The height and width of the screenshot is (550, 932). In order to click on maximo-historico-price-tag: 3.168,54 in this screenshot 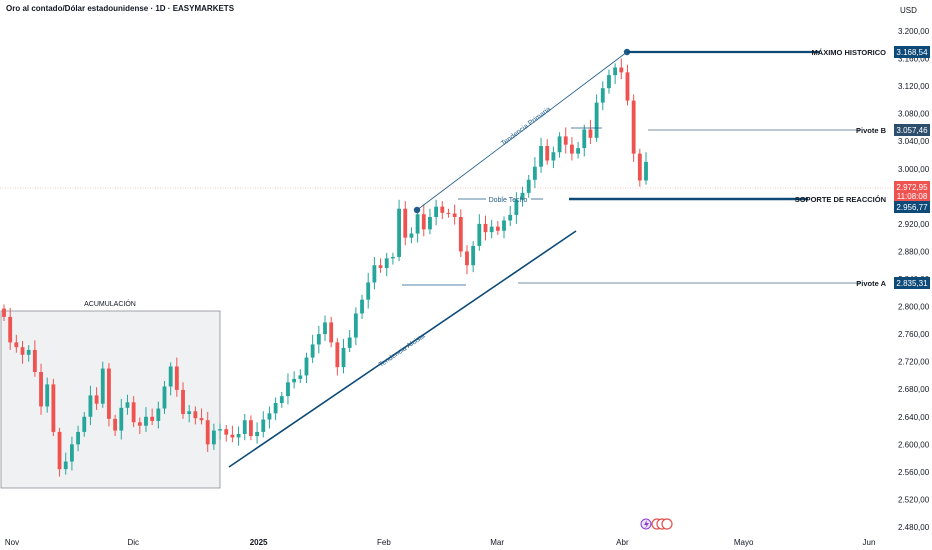, I will do `click(912, 52)`.